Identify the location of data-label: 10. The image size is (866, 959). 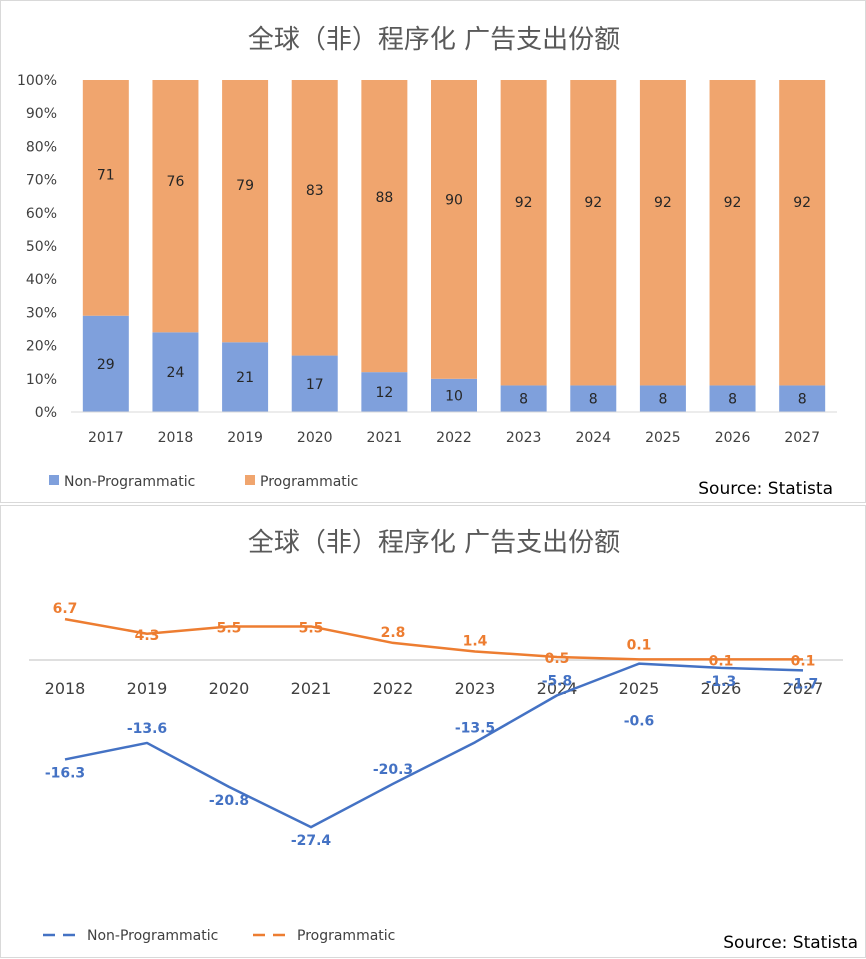
(454, 396).